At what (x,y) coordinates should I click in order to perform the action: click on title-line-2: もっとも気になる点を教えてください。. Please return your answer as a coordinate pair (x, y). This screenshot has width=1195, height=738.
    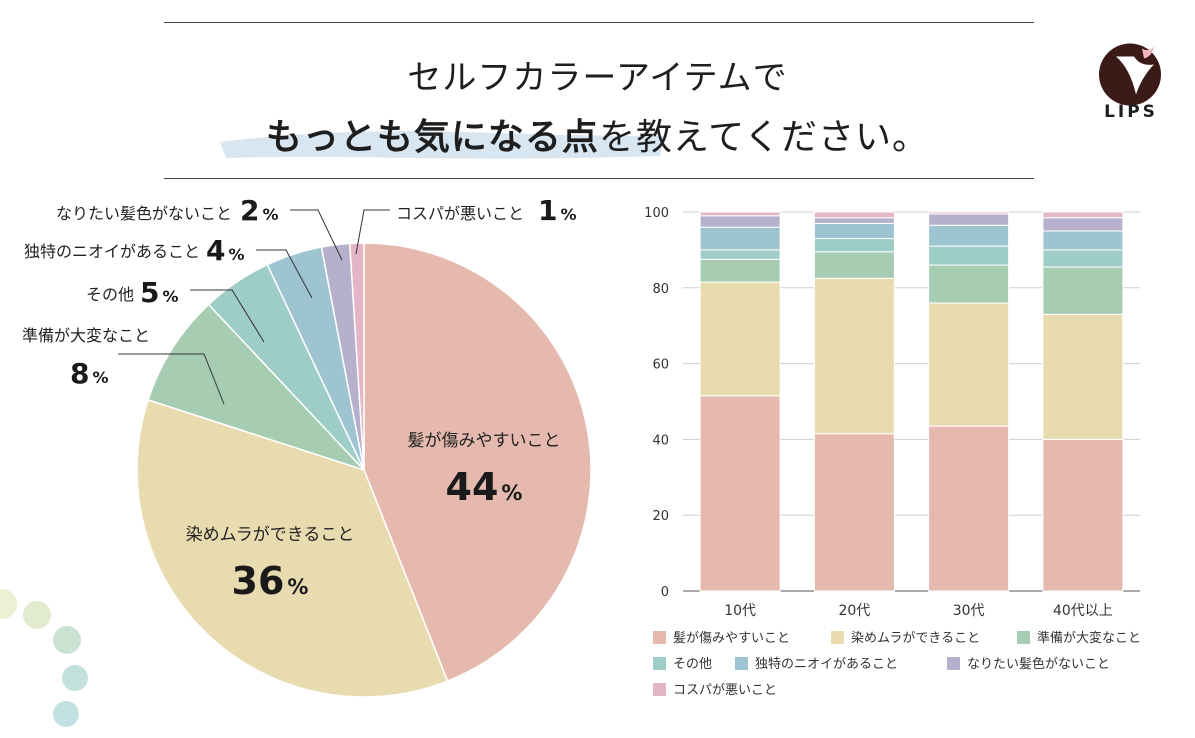
    Looking at the image, I should click on (597, 134).